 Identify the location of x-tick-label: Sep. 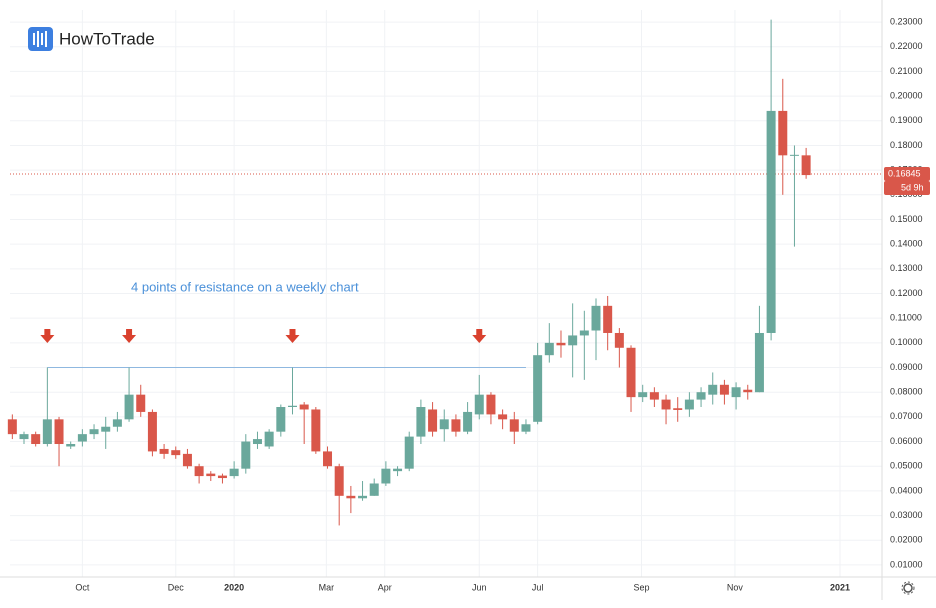
(642, 587).